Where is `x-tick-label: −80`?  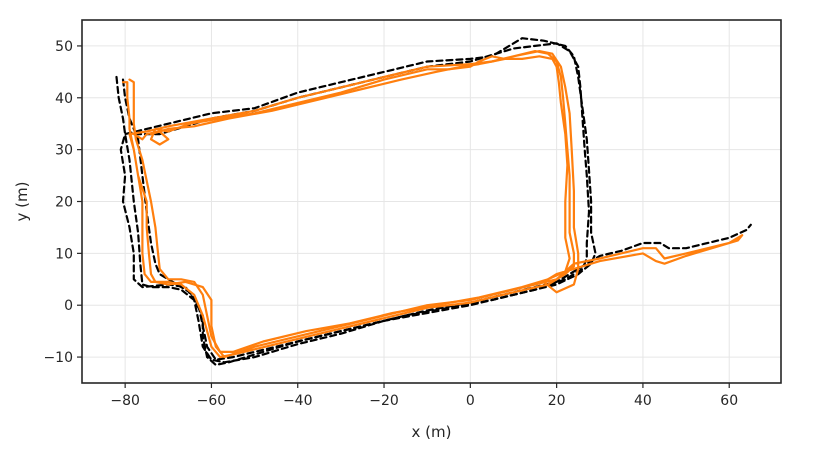 x-tick-label: −80 is located at coordinates (125, 401).